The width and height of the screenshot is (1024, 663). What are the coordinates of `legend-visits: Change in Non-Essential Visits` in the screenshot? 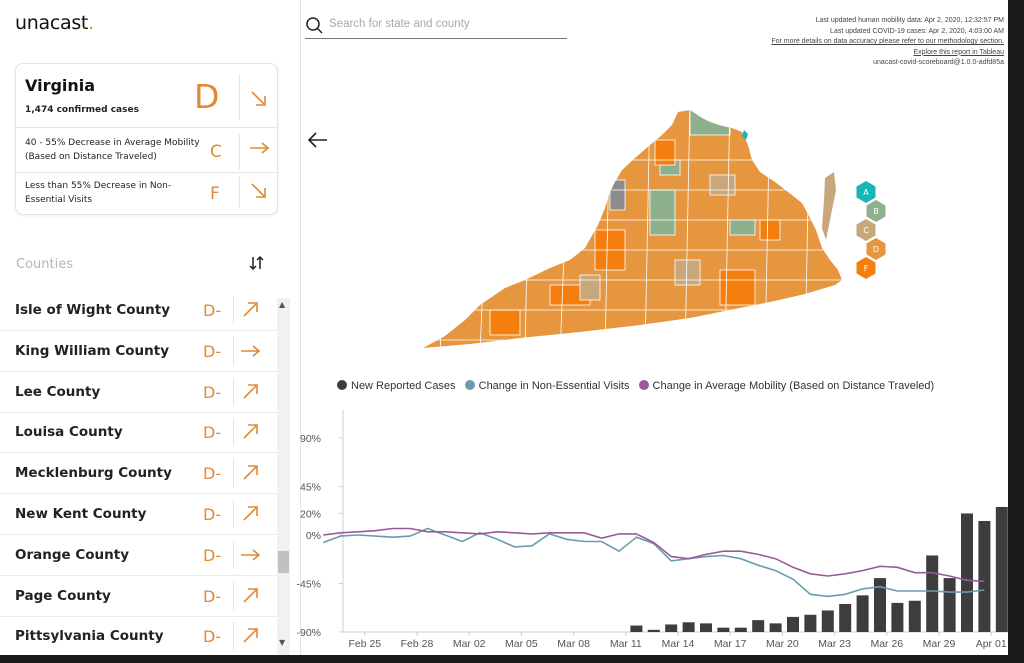 It's located at (546, 386).